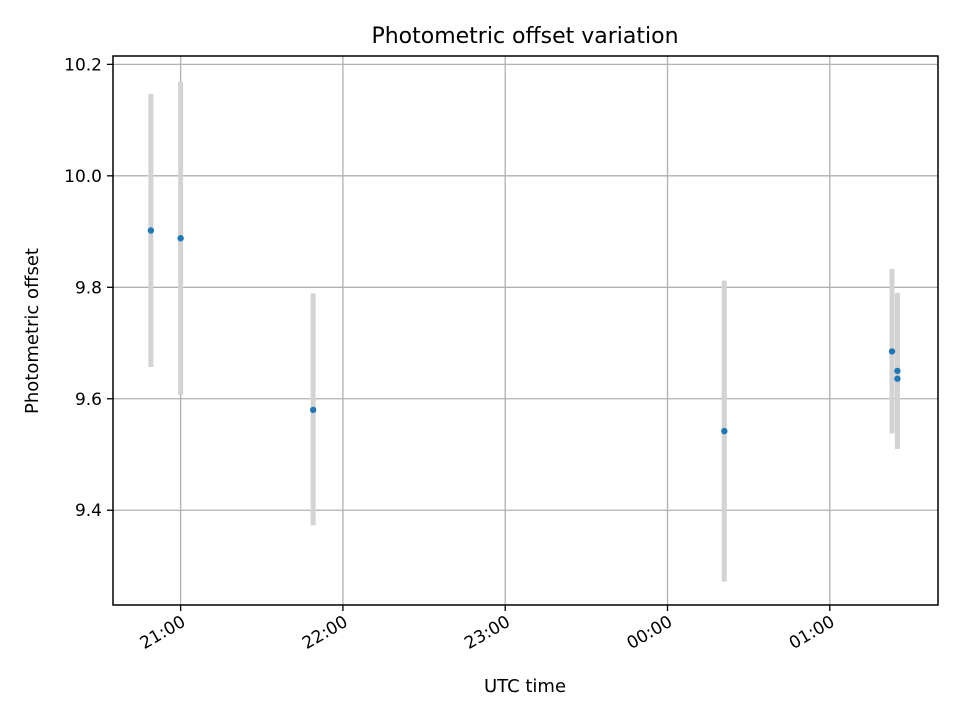  Describe the element at coordinates (525, 686) in the screenshot. I see `x-axis-title: UTC time` at that location.